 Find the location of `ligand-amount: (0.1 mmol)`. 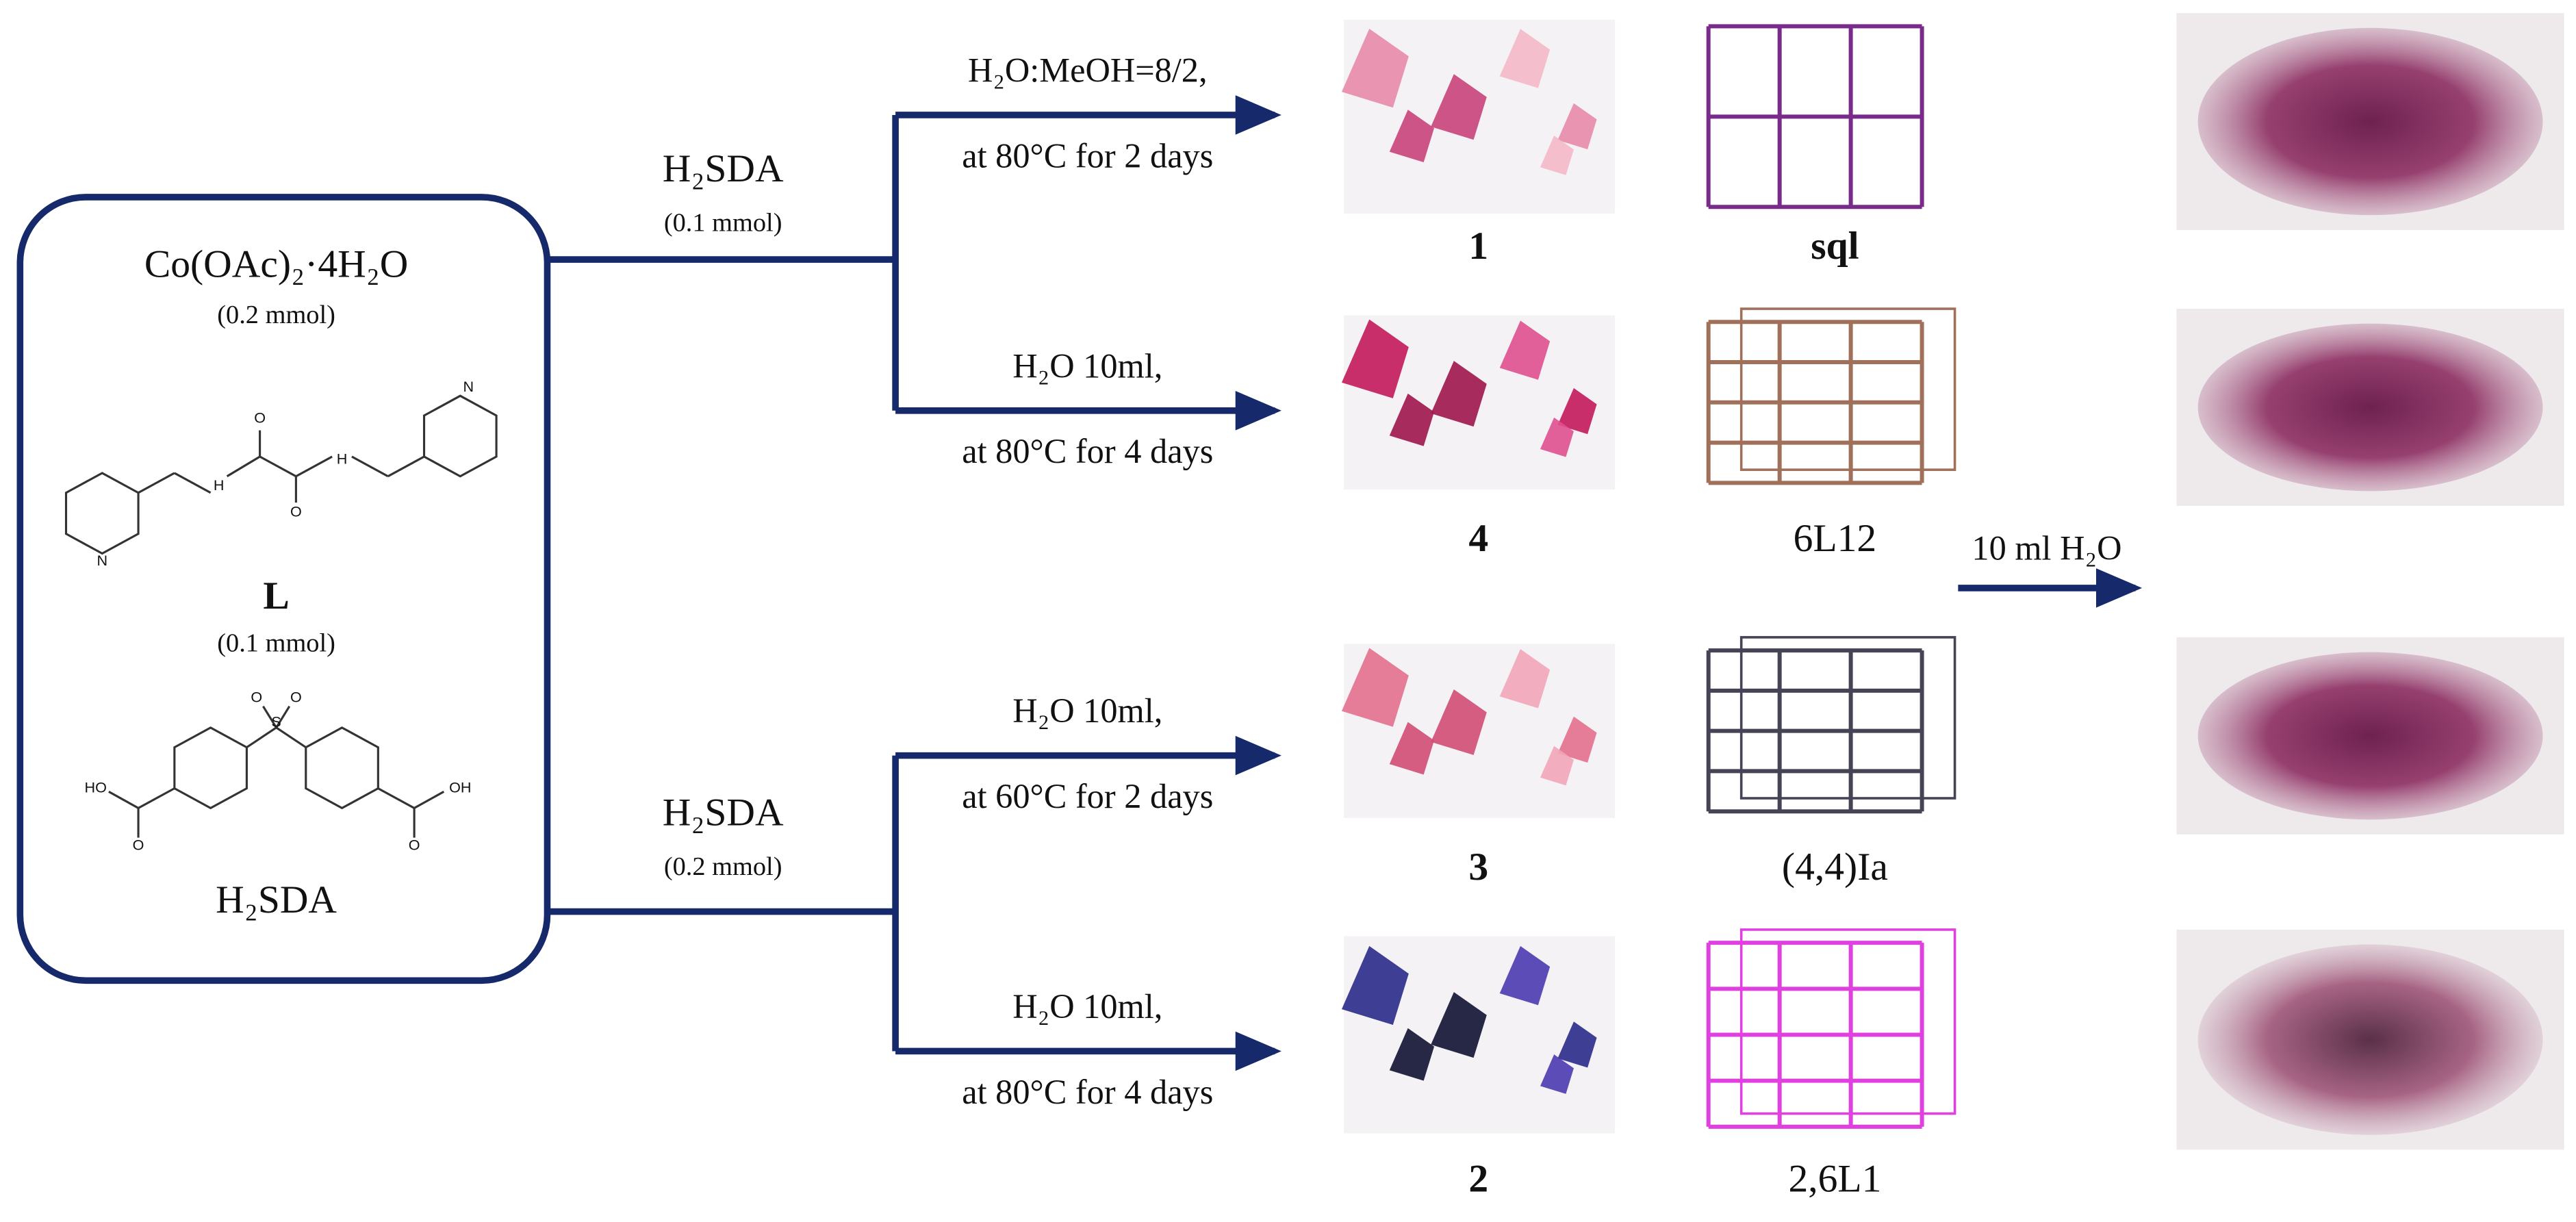

ligand-amount: (0.1 mmol) is located at coordinates (276, 644).